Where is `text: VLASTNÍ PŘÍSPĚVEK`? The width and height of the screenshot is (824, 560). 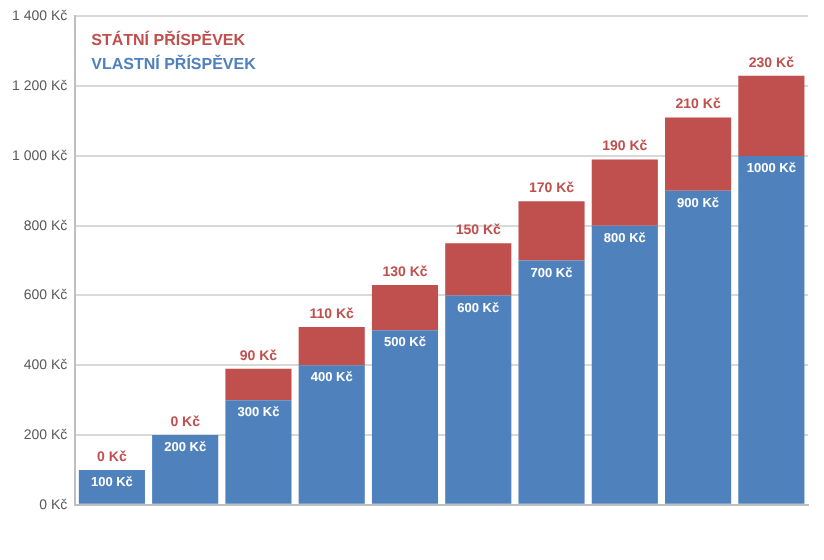
text: VLASTNÍ PŘÍSPĚVEK is located at coordinates (174, 62).